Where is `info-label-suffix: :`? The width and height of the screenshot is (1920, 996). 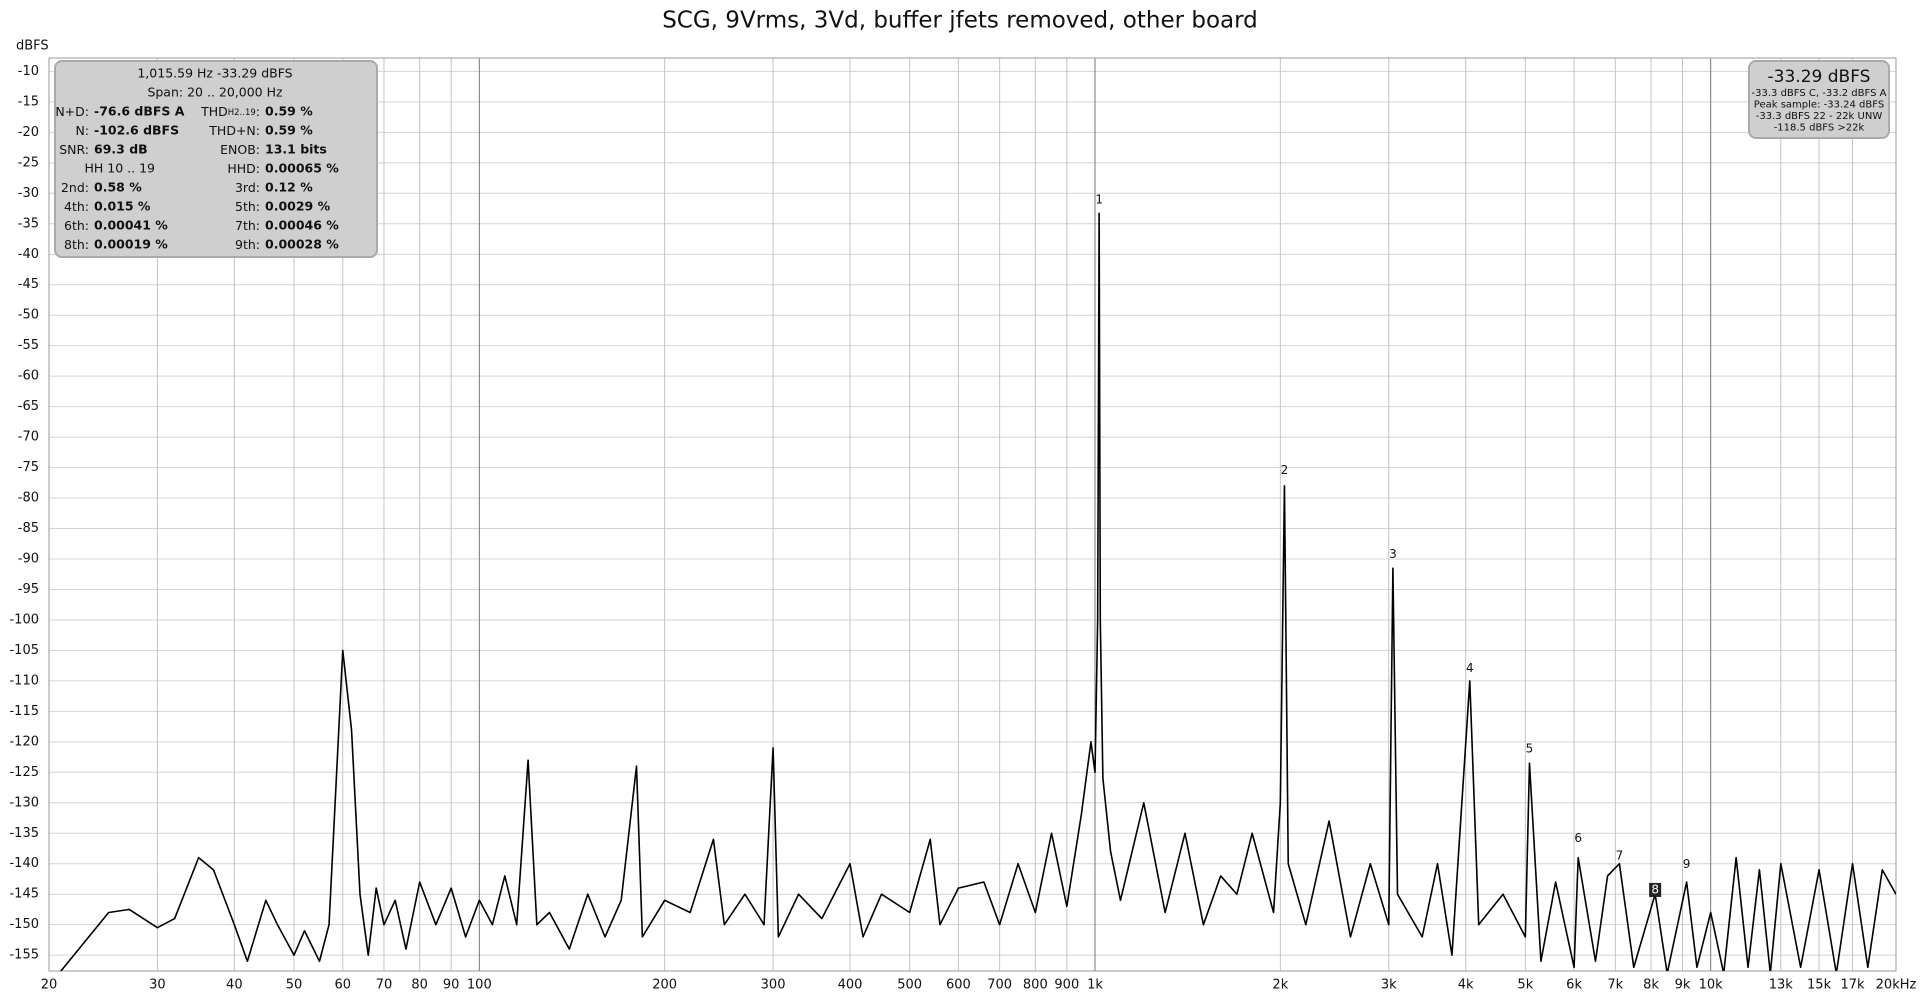
info-label-suffix: : is located at coordinates (258, 111).